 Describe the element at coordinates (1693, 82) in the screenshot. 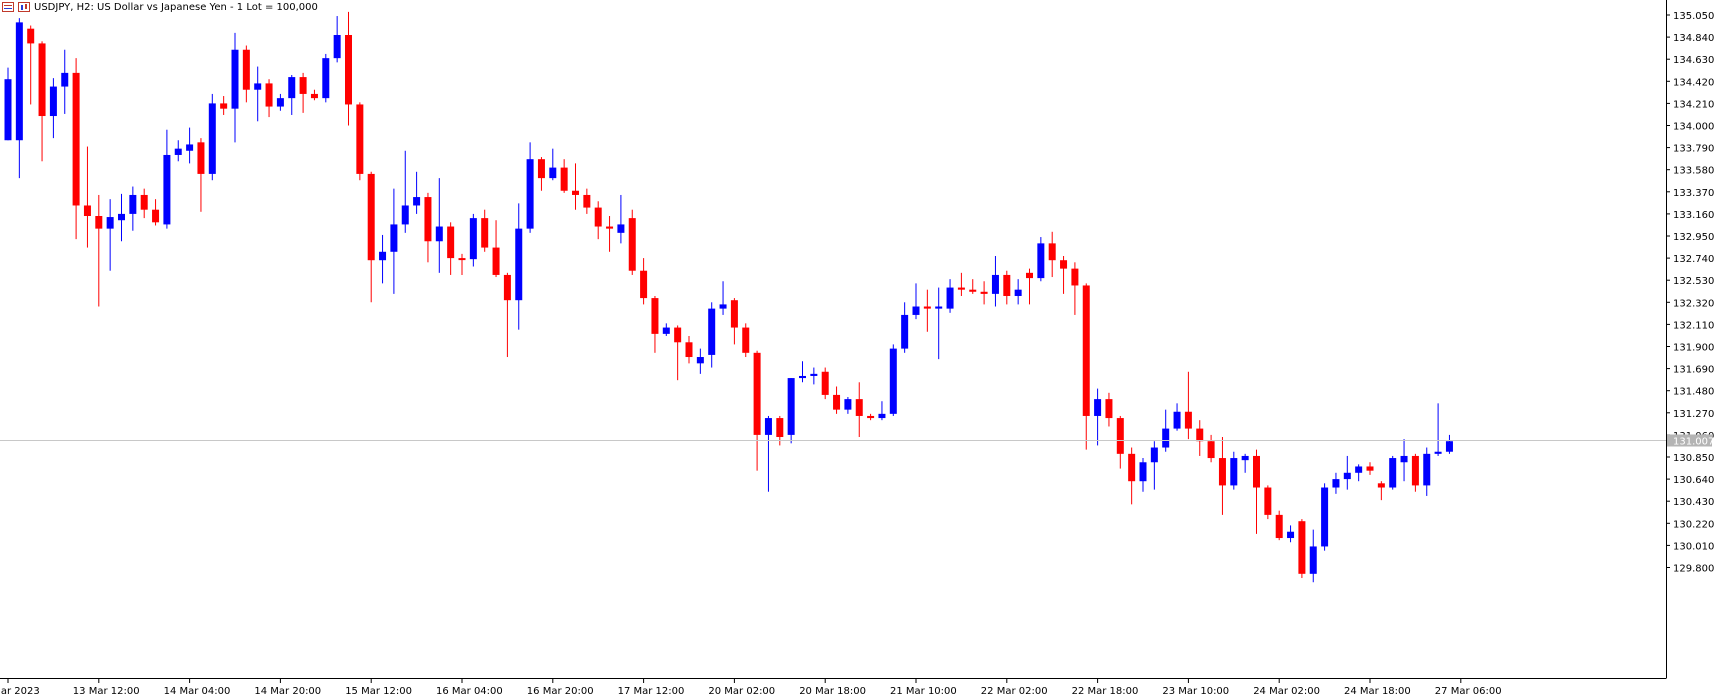

I see `y-tick-label: 134.420` at that location.